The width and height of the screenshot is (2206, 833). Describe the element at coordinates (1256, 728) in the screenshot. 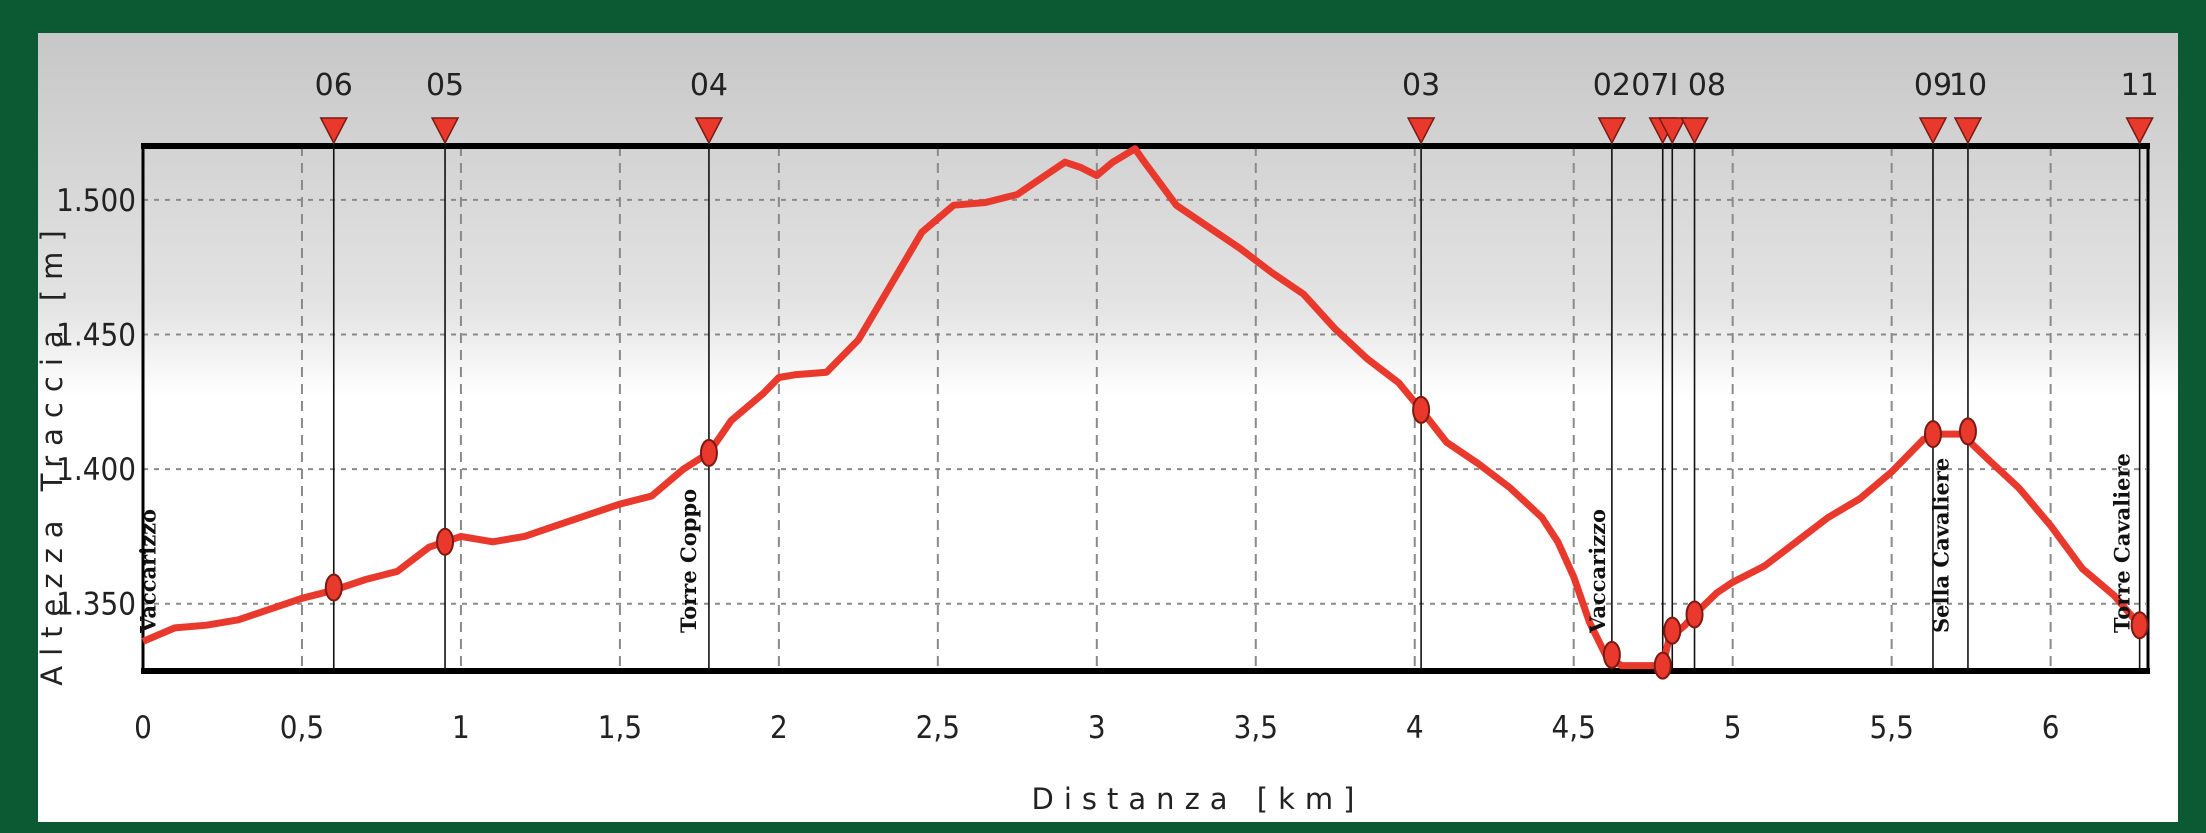

I see `x-tick-label: 3,5` at that location.